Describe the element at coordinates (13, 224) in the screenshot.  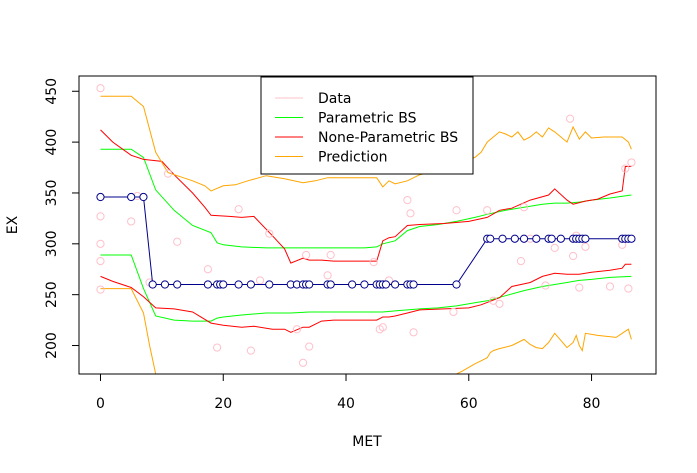
I see `y-axis-label: EX` at that location.